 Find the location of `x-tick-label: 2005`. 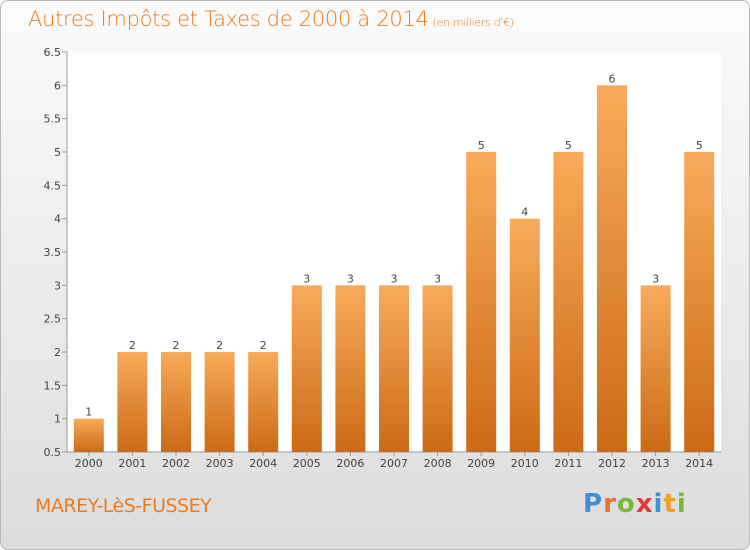

x-tick-label: 2005 is located at coordinates (307, 463).